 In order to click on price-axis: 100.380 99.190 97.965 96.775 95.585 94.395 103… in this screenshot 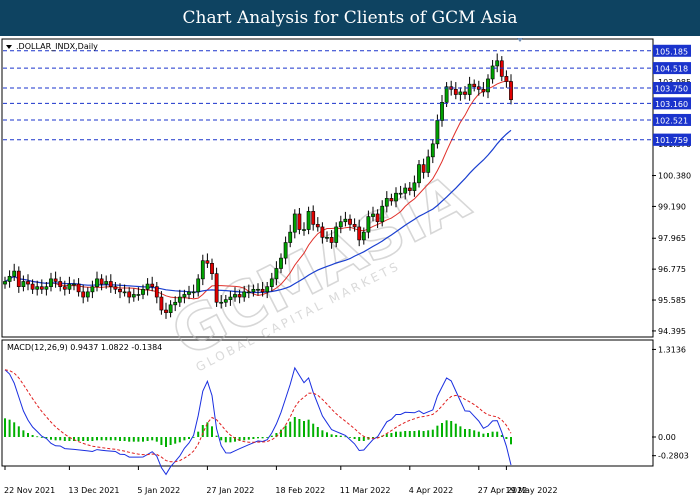, I will do `click(671, 207)`.